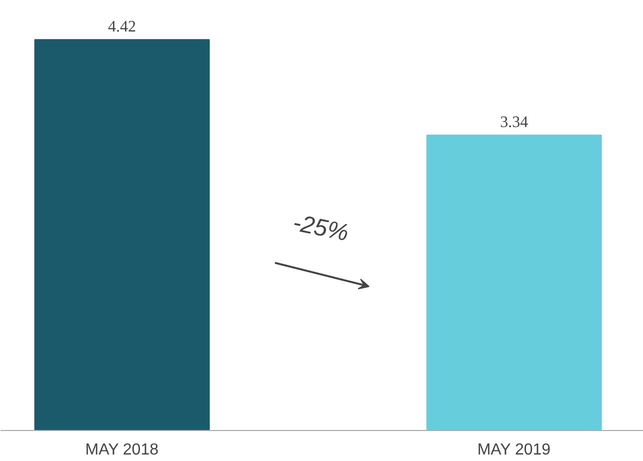  I want to click on data-label: 4.42, so click(122, 27).